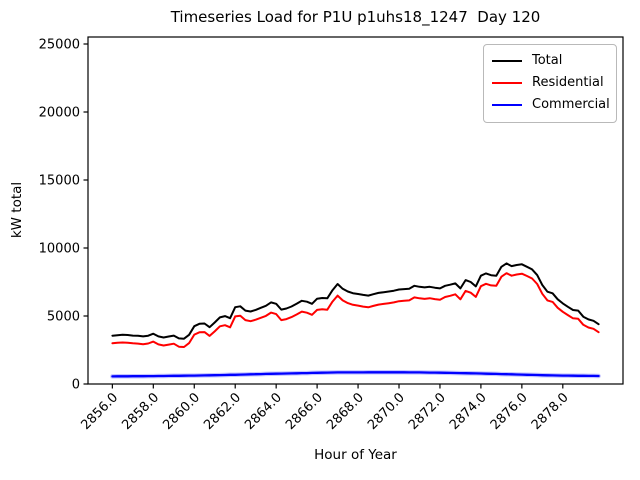  Describe the element at coordinates (468, 411) in the screenshot. I see `x-tick-label: 2874.0` at that location.